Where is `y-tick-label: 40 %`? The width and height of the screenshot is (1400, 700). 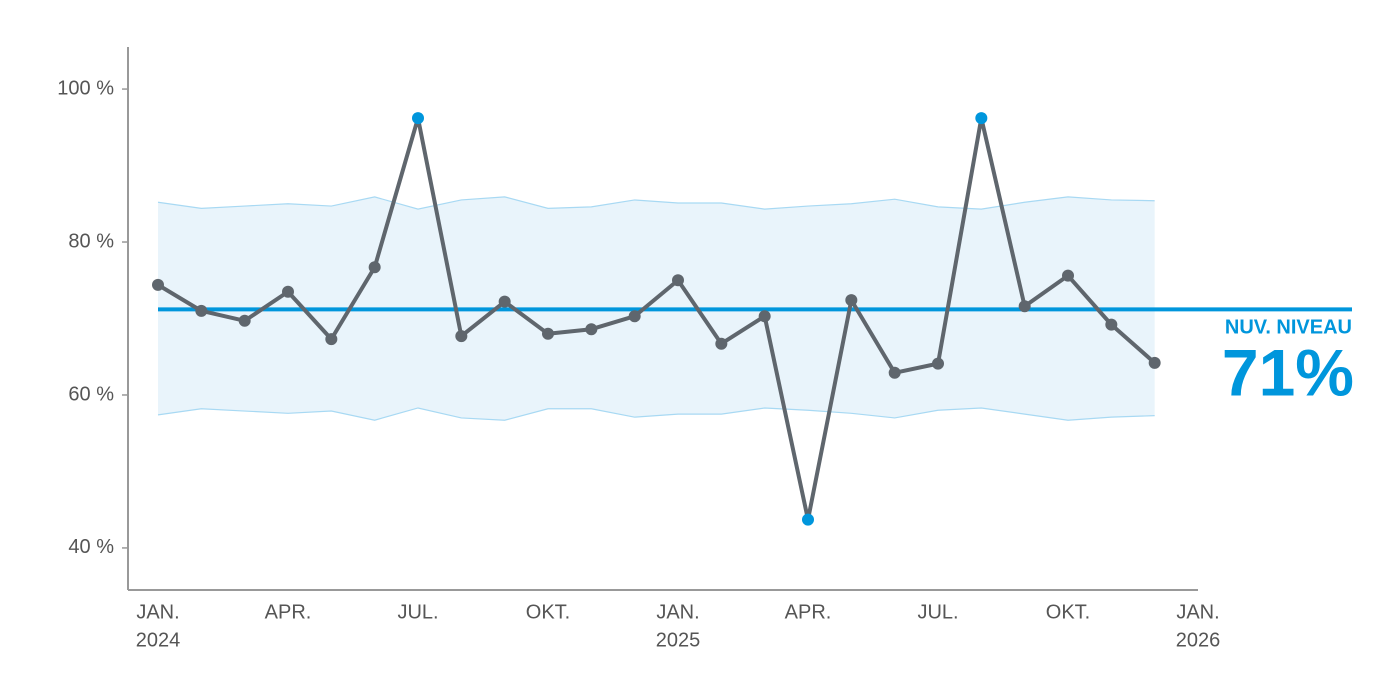
y-tick-label: 40 % is located at coordinates (91, 547).